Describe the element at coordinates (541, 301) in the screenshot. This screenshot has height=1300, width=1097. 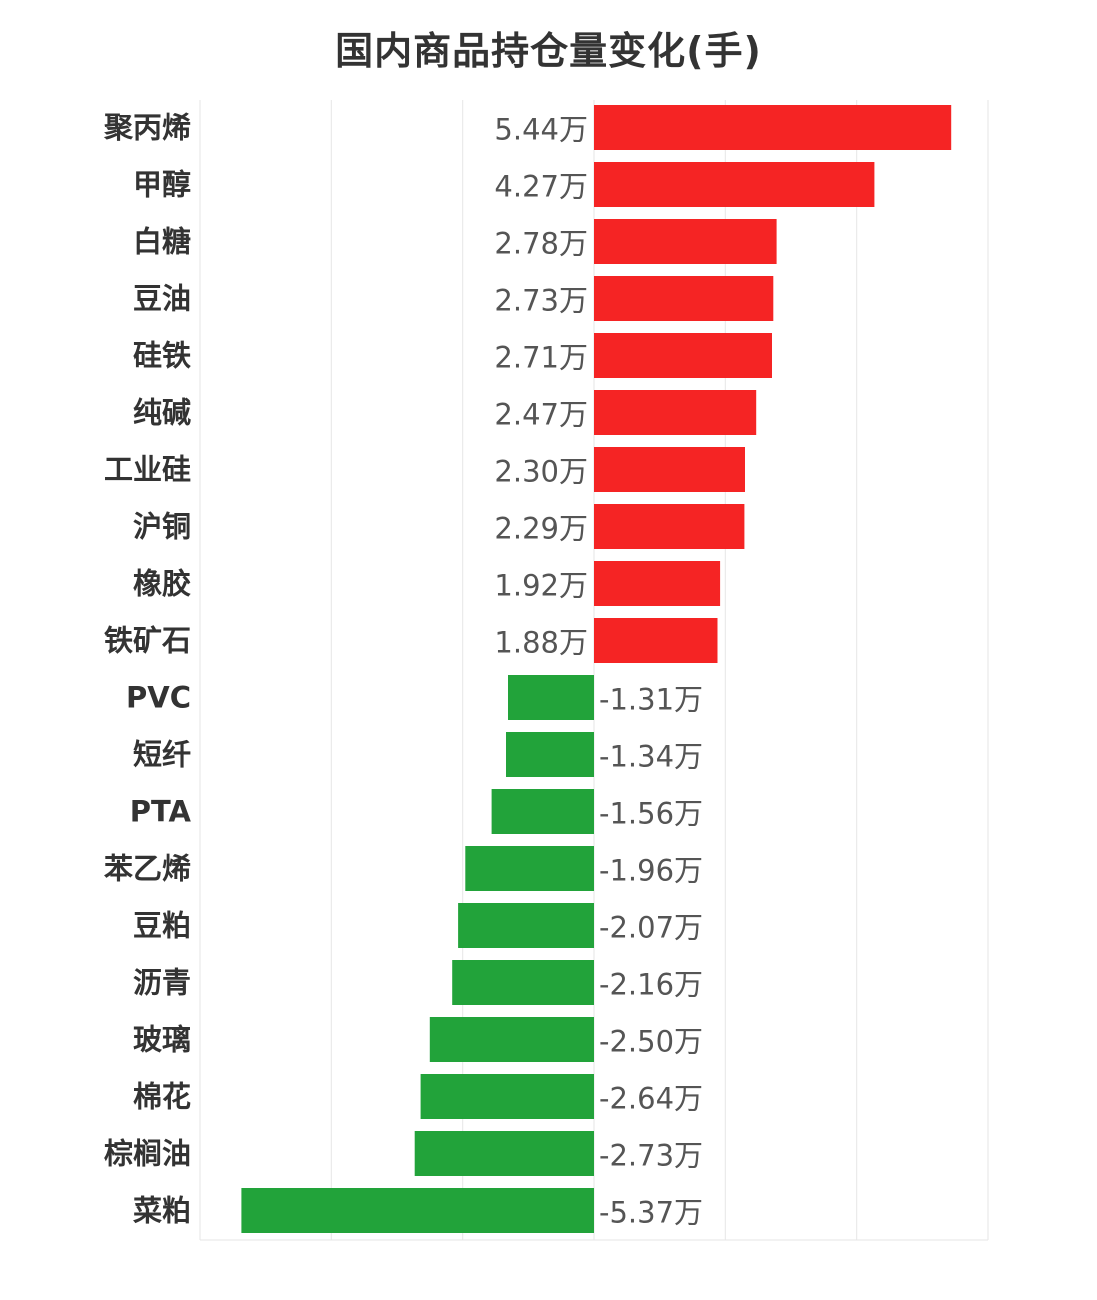
I see `value-label: 2.73万` at that location.